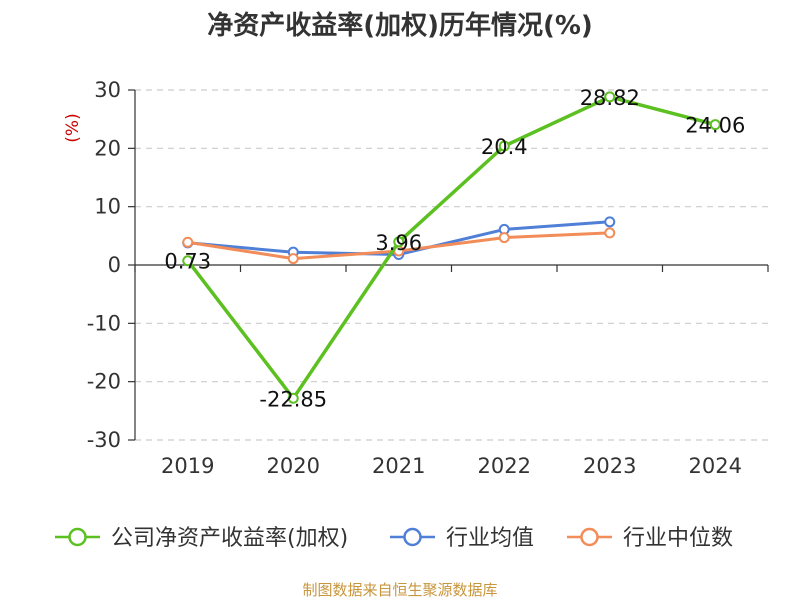  What do you see at coordinates (678, 538) in the screenshot?
I see `legend-label-2: 行业中位数` at bounding box center [678, 538].